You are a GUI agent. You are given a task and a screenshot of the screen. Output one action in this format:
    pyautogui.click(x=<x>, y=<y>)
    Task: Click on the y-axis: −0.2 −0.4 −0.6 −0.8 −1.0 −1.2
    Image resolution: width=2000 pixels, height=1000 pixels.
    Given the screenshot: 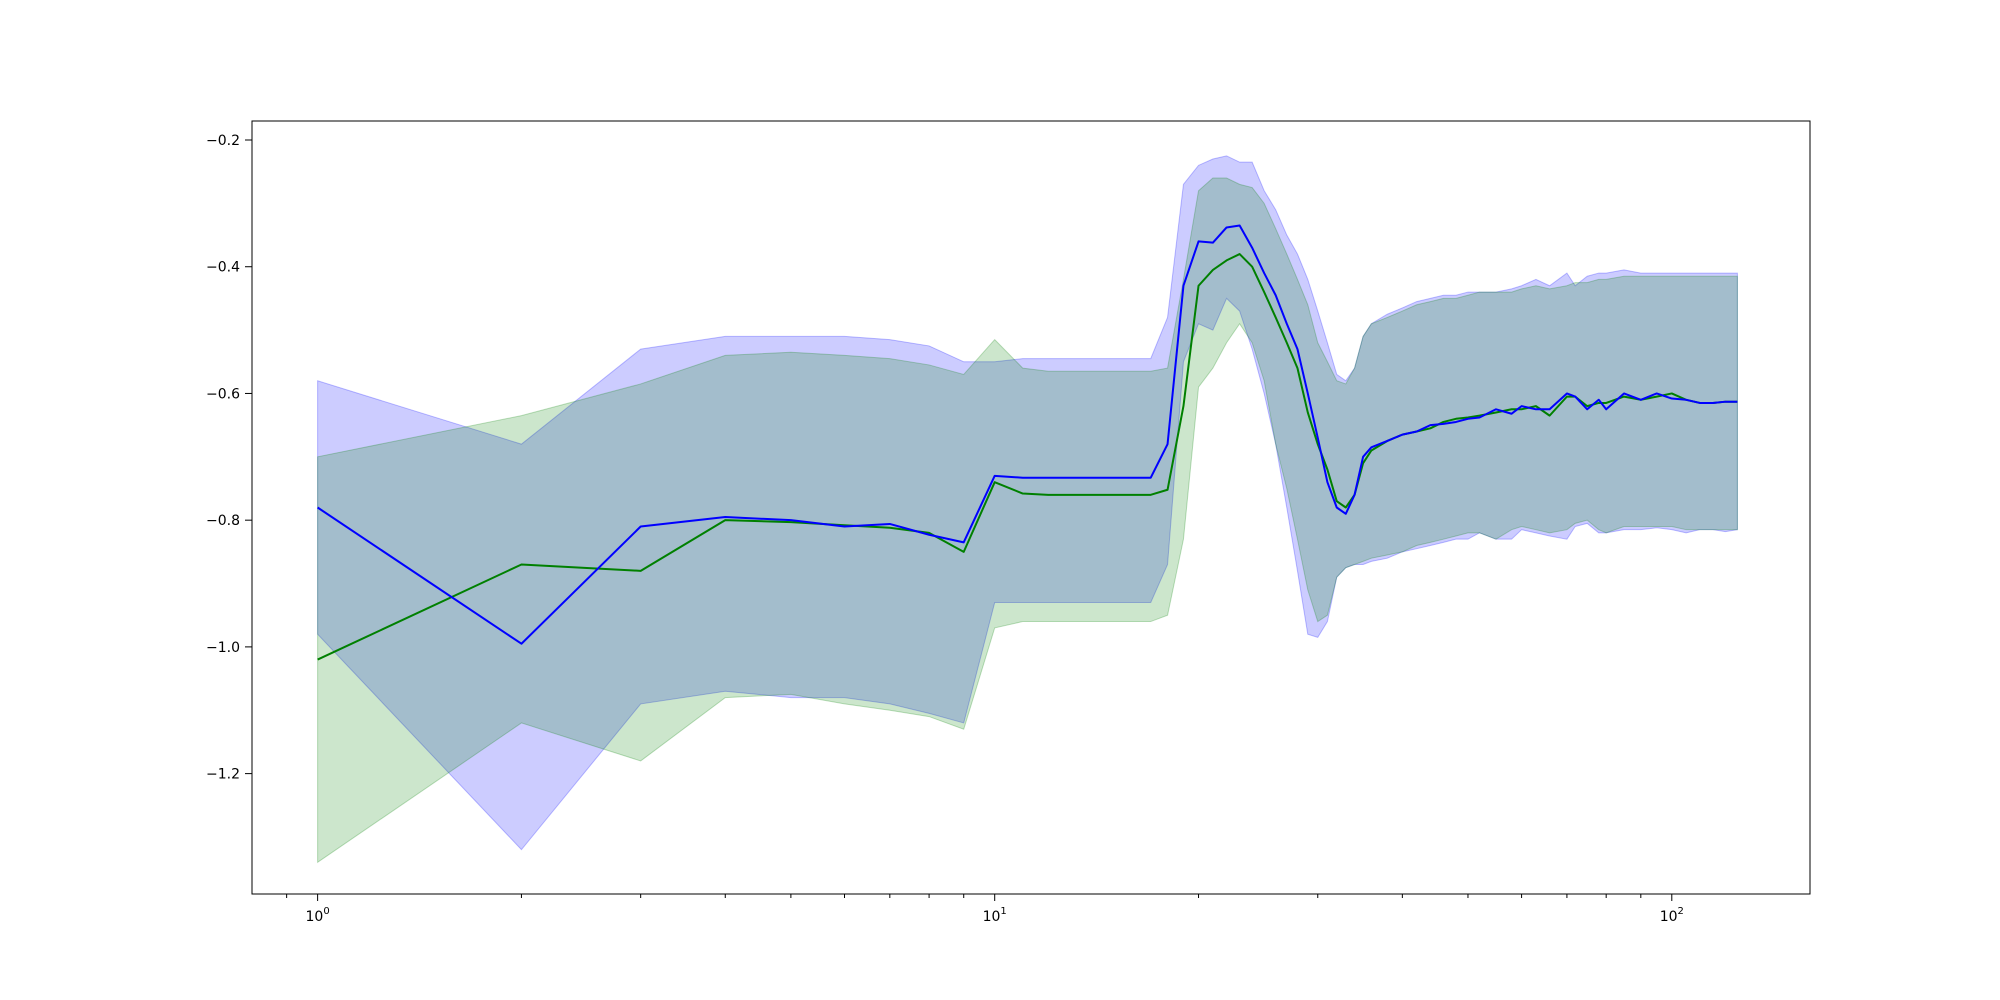 What is the action you would take?
    pyautogui.click(x=229, y=458)
    